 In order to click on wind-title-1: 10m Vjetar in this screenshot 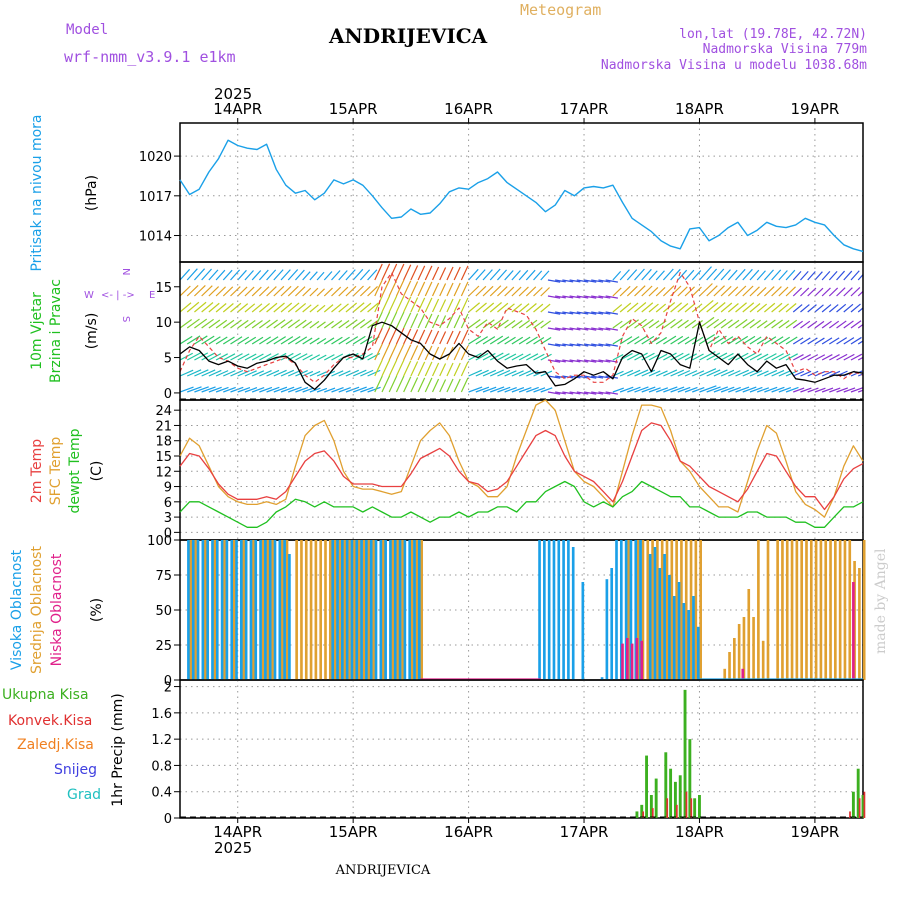, I will do `click(37, 331)`.